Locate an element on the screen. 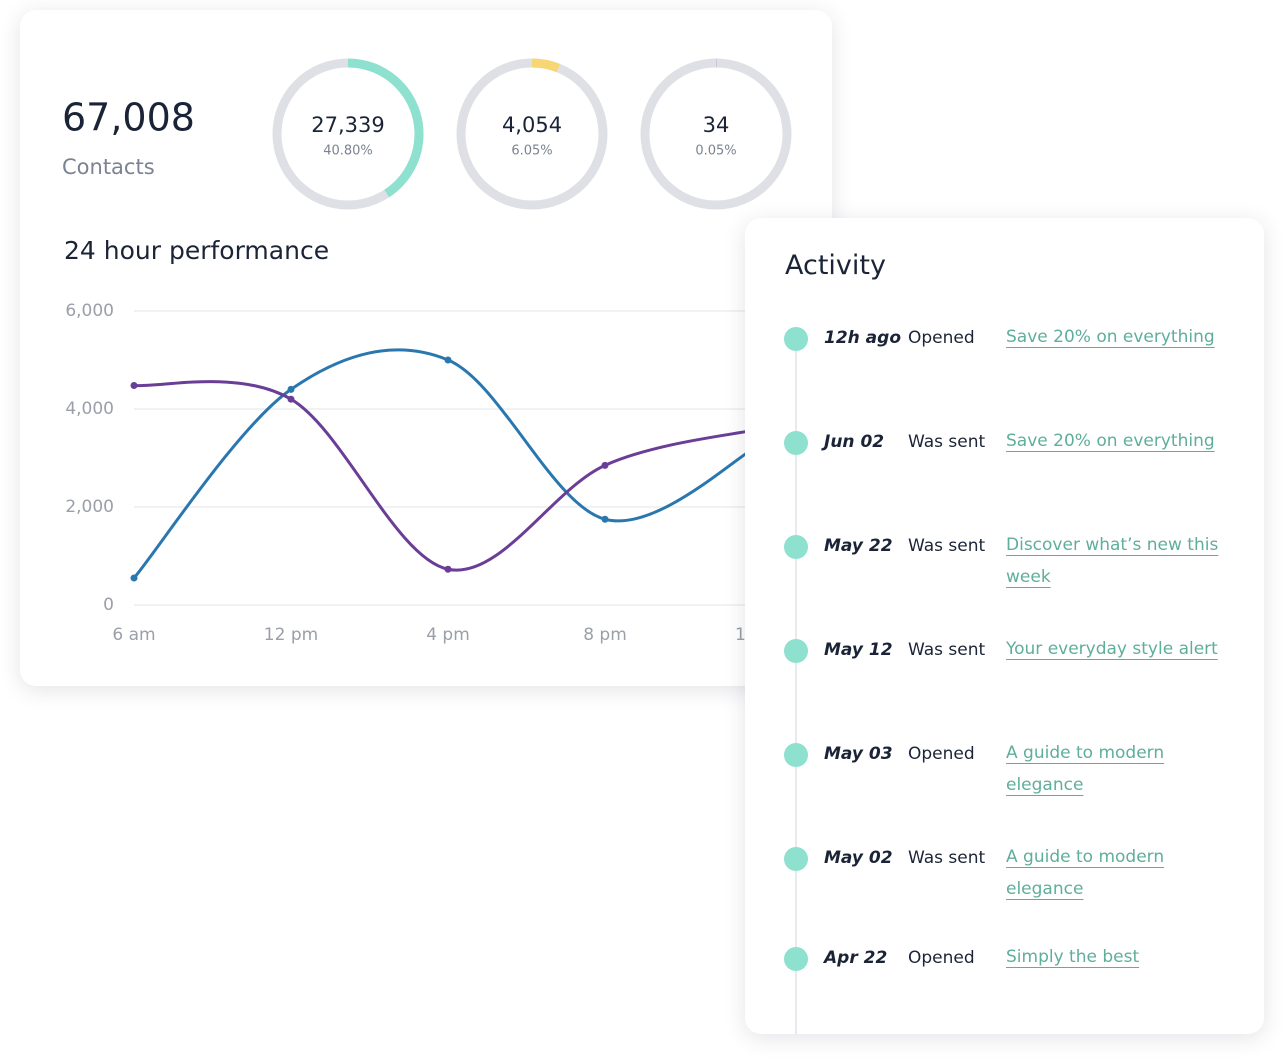  activity-date: May 03 is located at coordinates (858, 754).